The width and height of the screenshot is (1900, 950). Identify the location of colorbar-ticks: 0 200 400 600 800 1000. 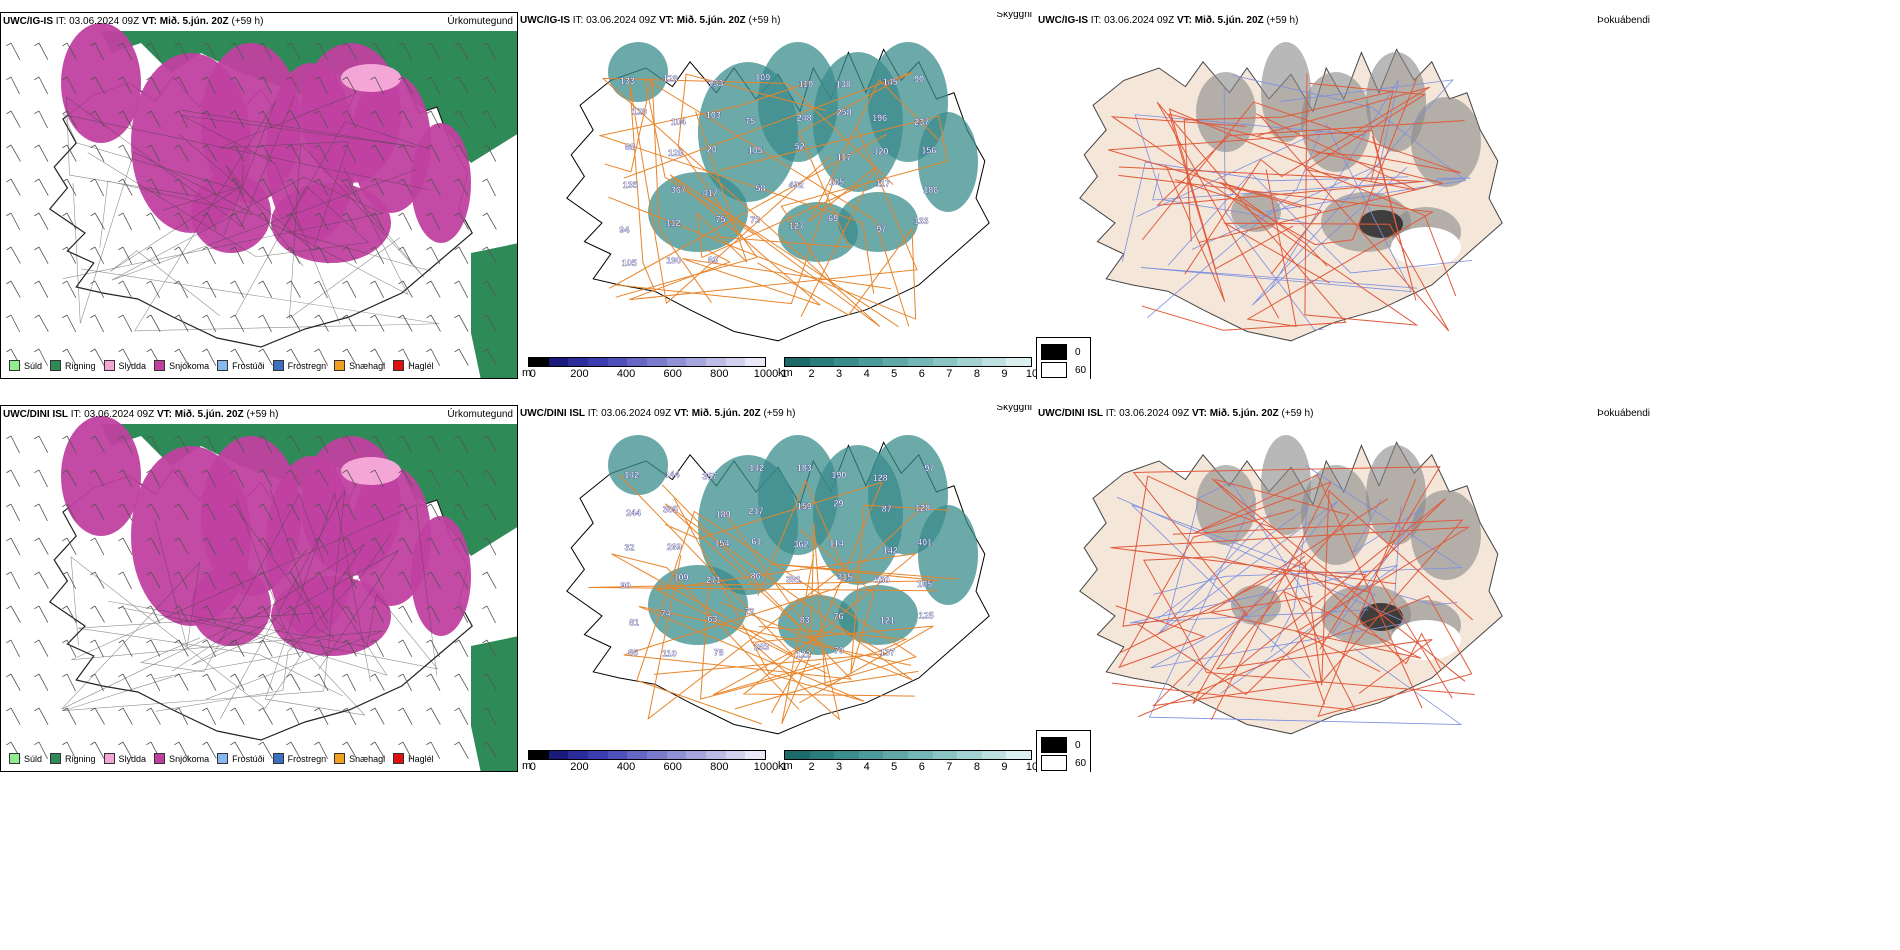
(653, 373).